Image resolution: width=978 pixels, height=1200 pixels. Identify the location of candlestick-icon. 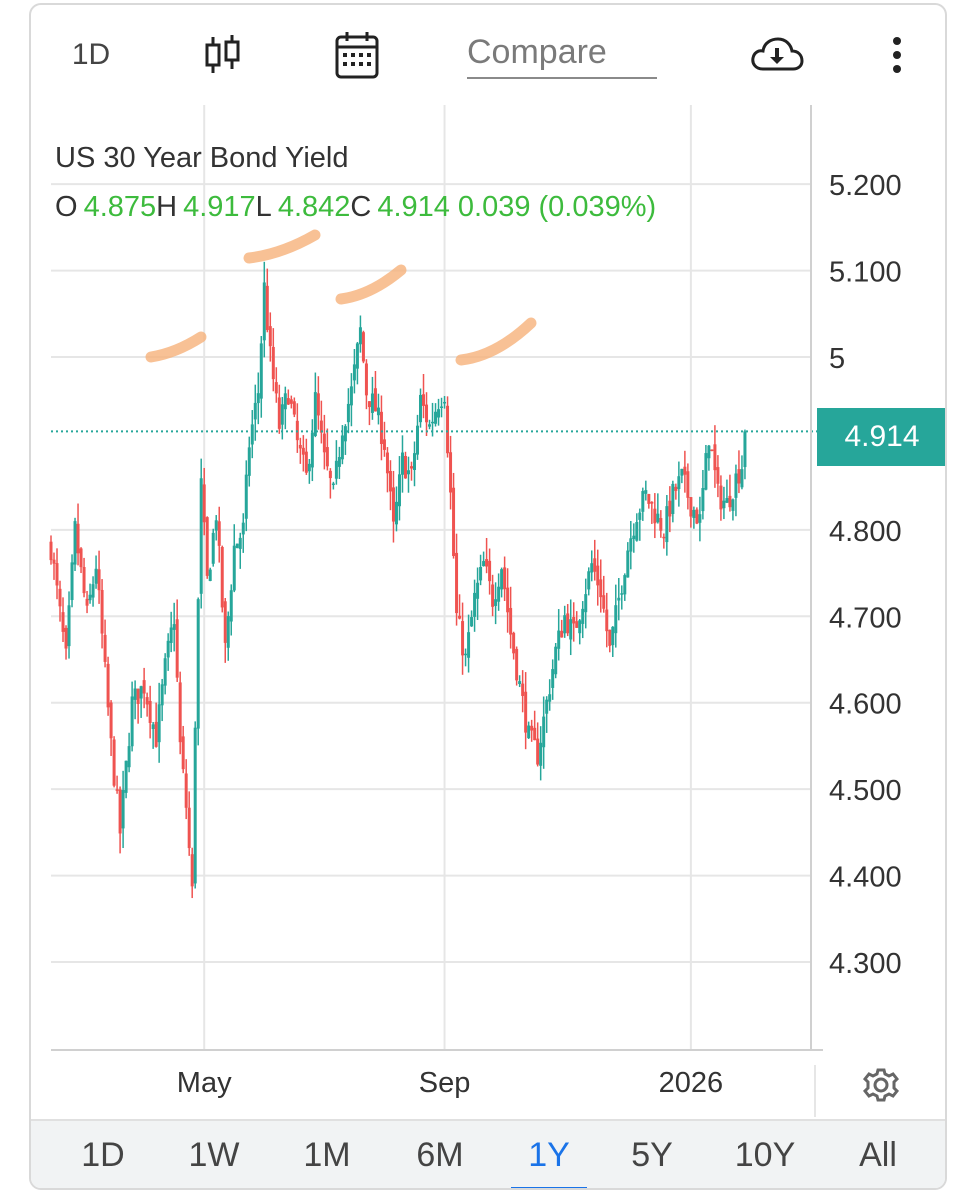
(223, 55).